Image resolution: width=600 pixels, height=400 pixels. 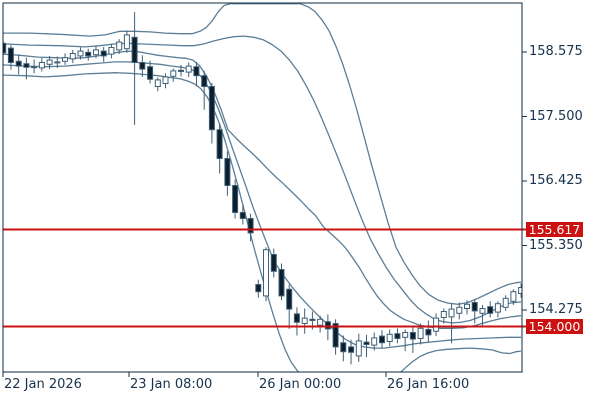 What do you see at coordinates (556, 51) in the screenshot?
I see `y-axis-tick-label: 158.575` at bounding box center [556, 51].